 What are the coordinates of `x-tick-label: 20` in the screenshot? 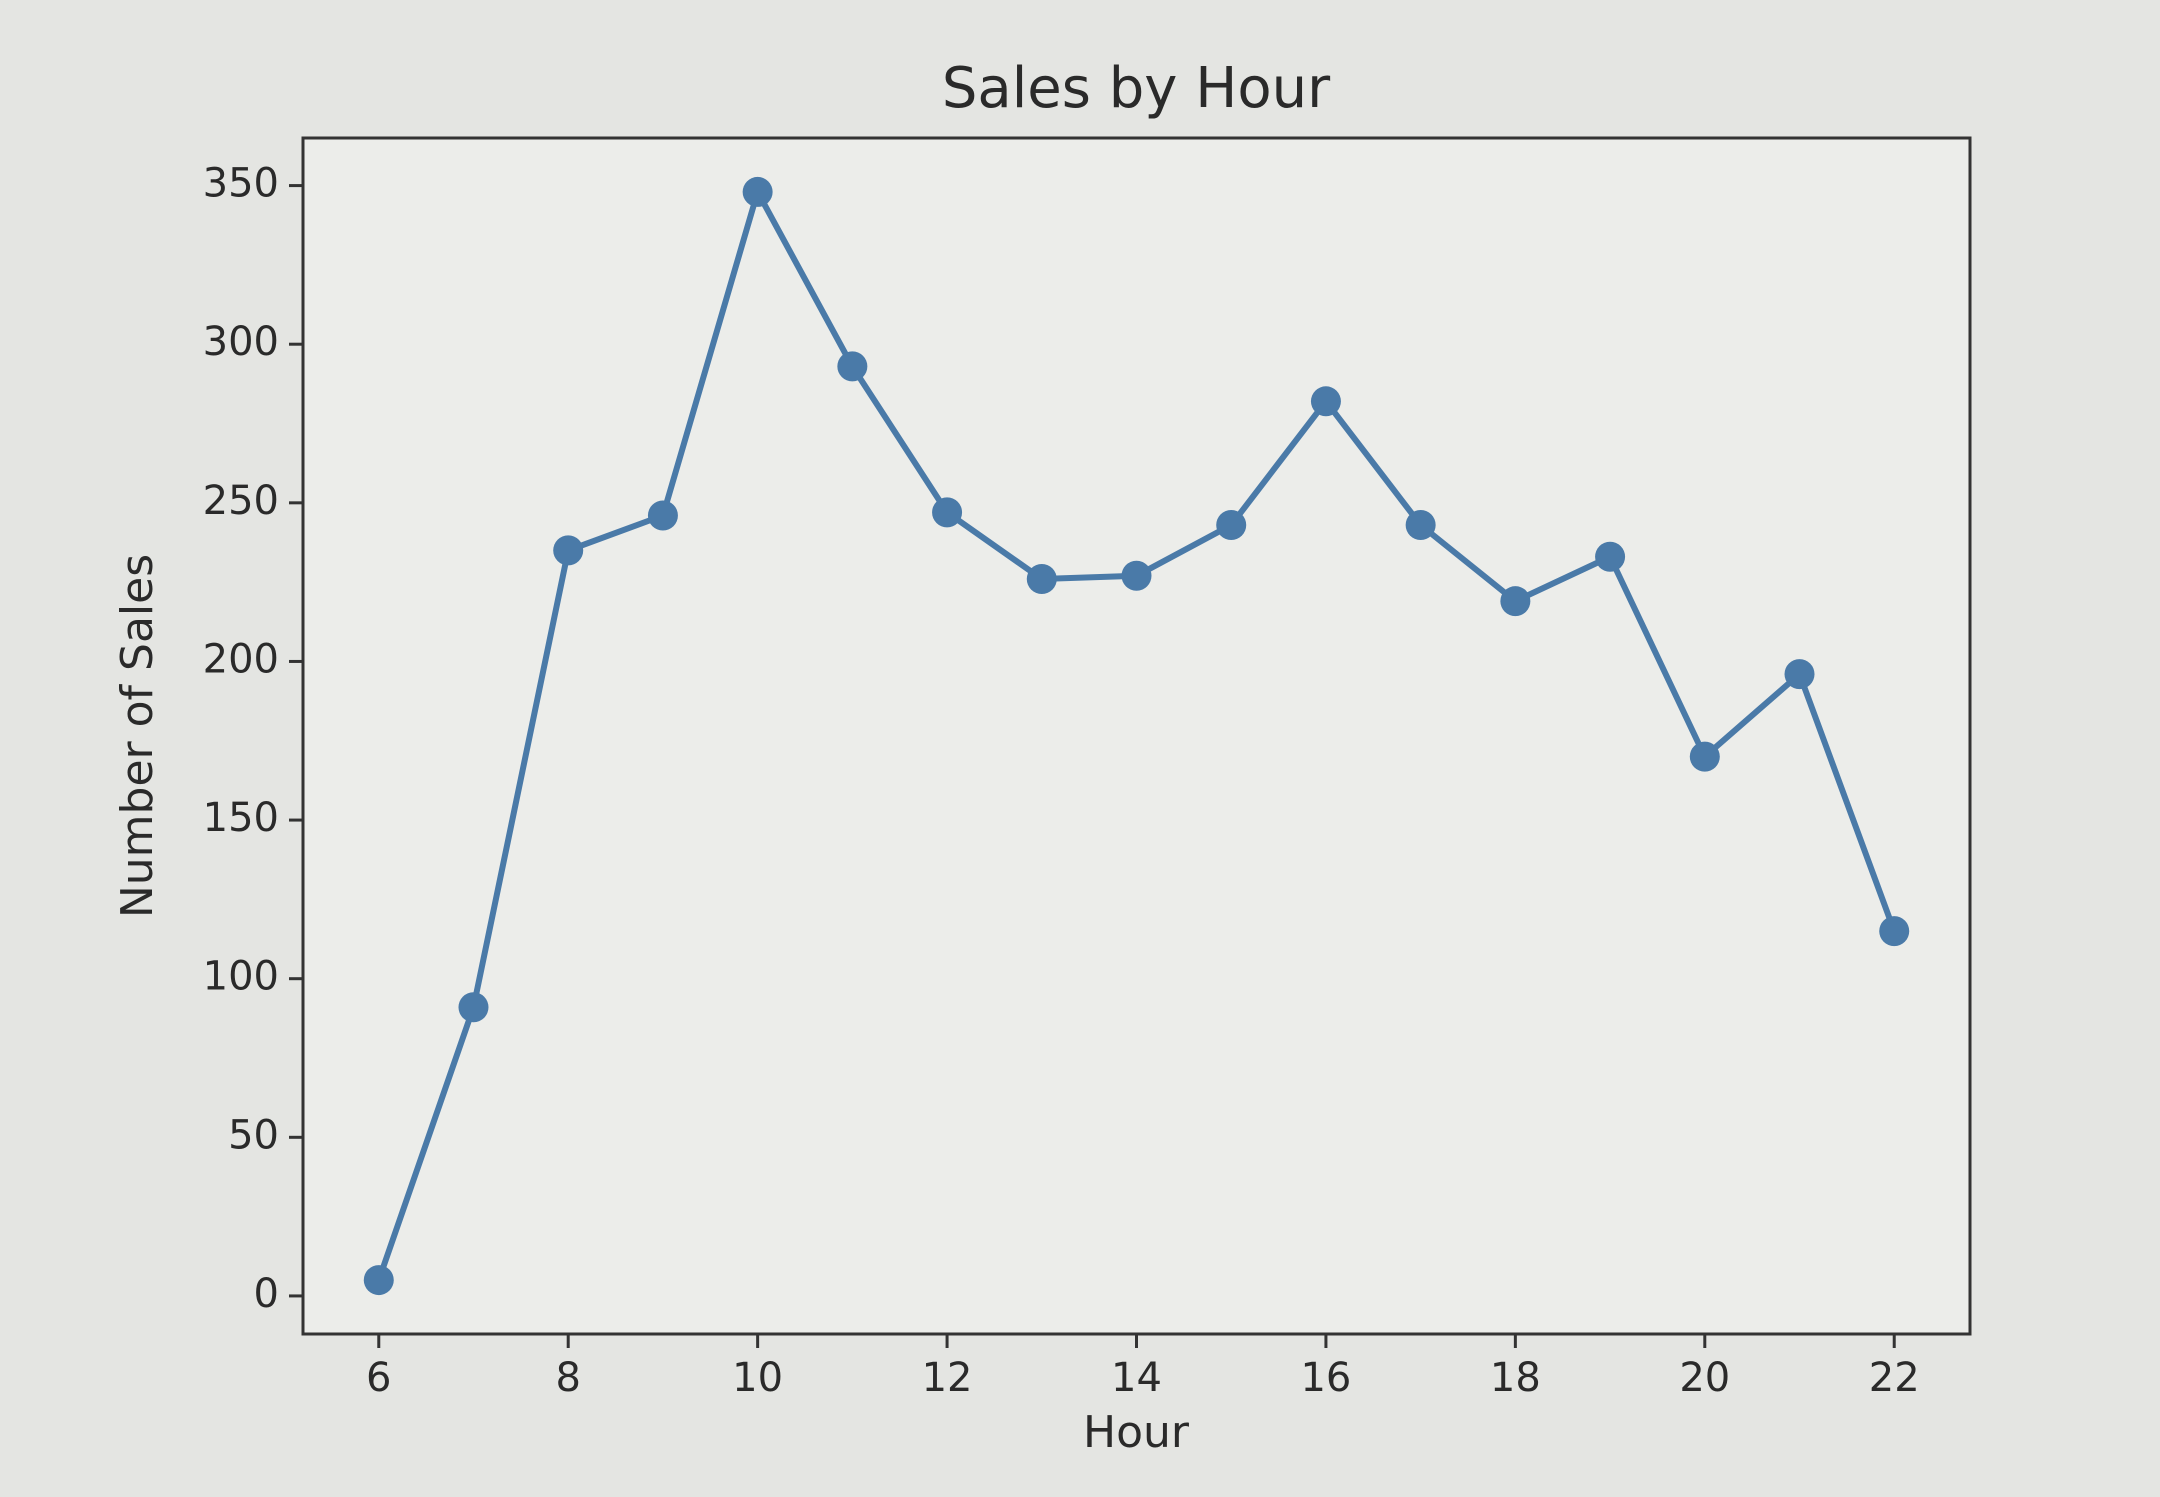 It's located at (1704, 1378).